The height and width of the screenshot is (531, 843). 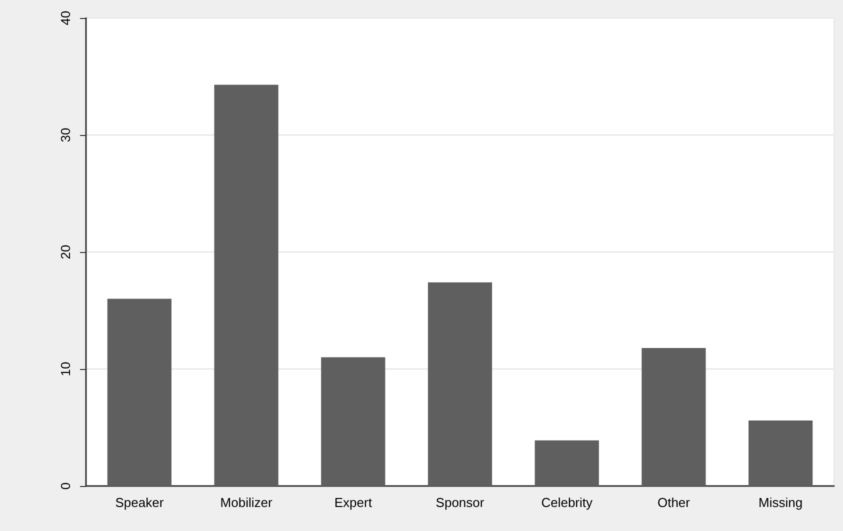 I want to click on x-tick-label: Celebrity, so click(x=567, y=502).